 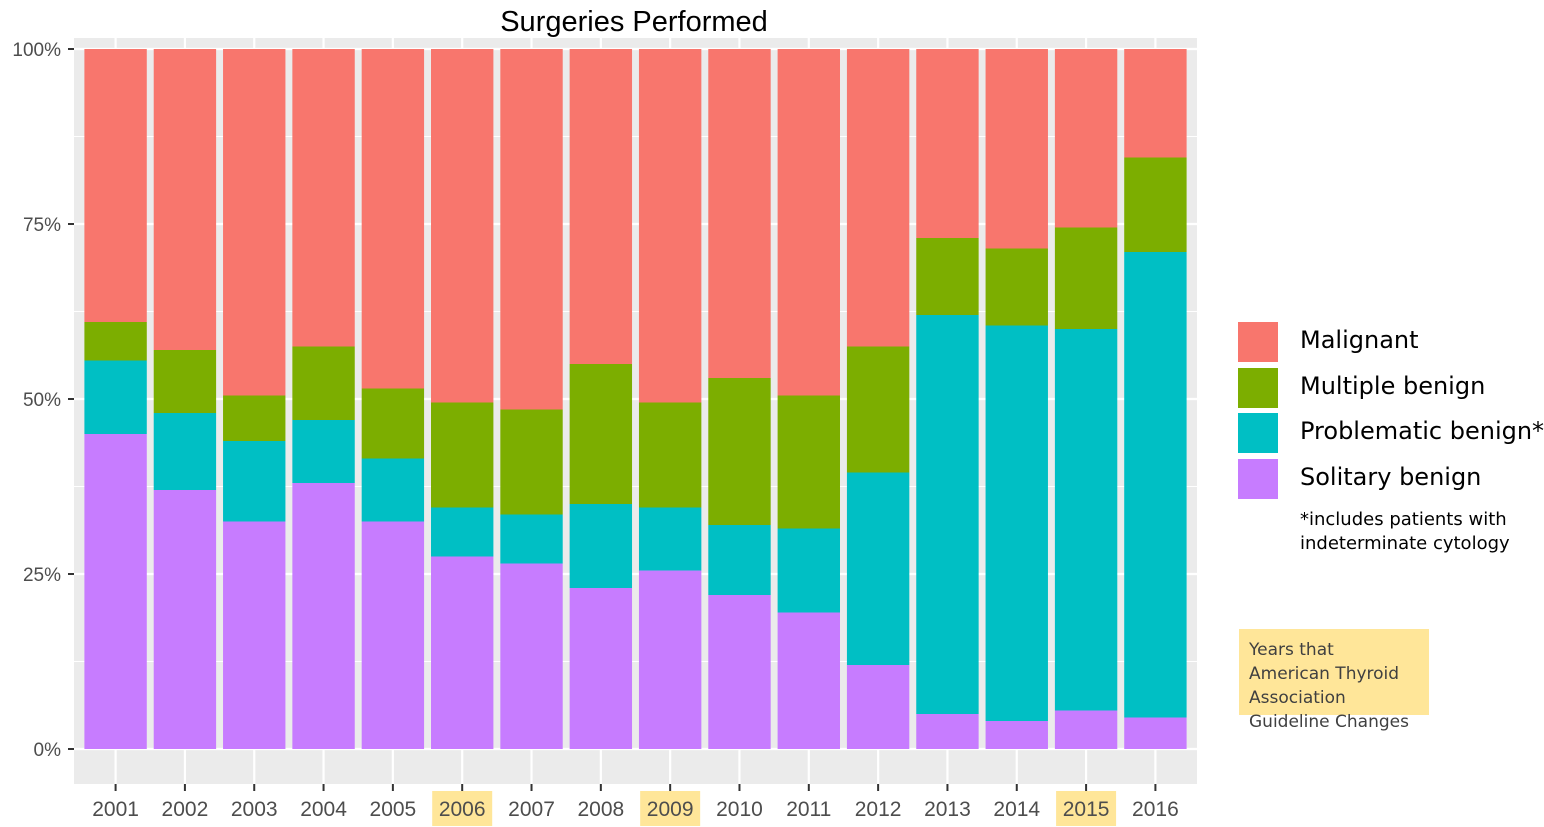 I want to click on x-tick-label: 2004, so click(x=323, y=809).